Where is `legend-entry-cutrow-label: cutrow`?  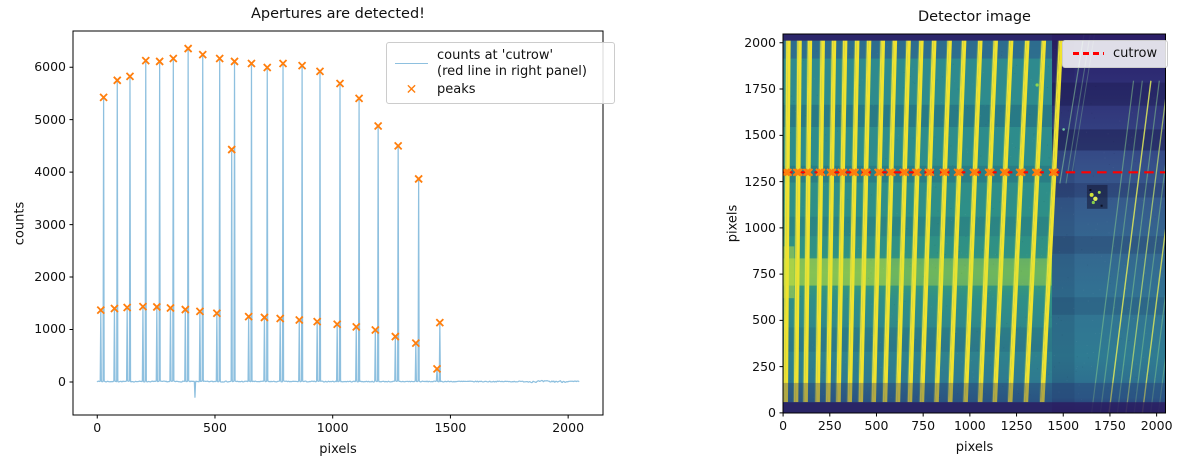 legend-entry-cutrow-label: cutrow is located at coordinates (1135, 53).